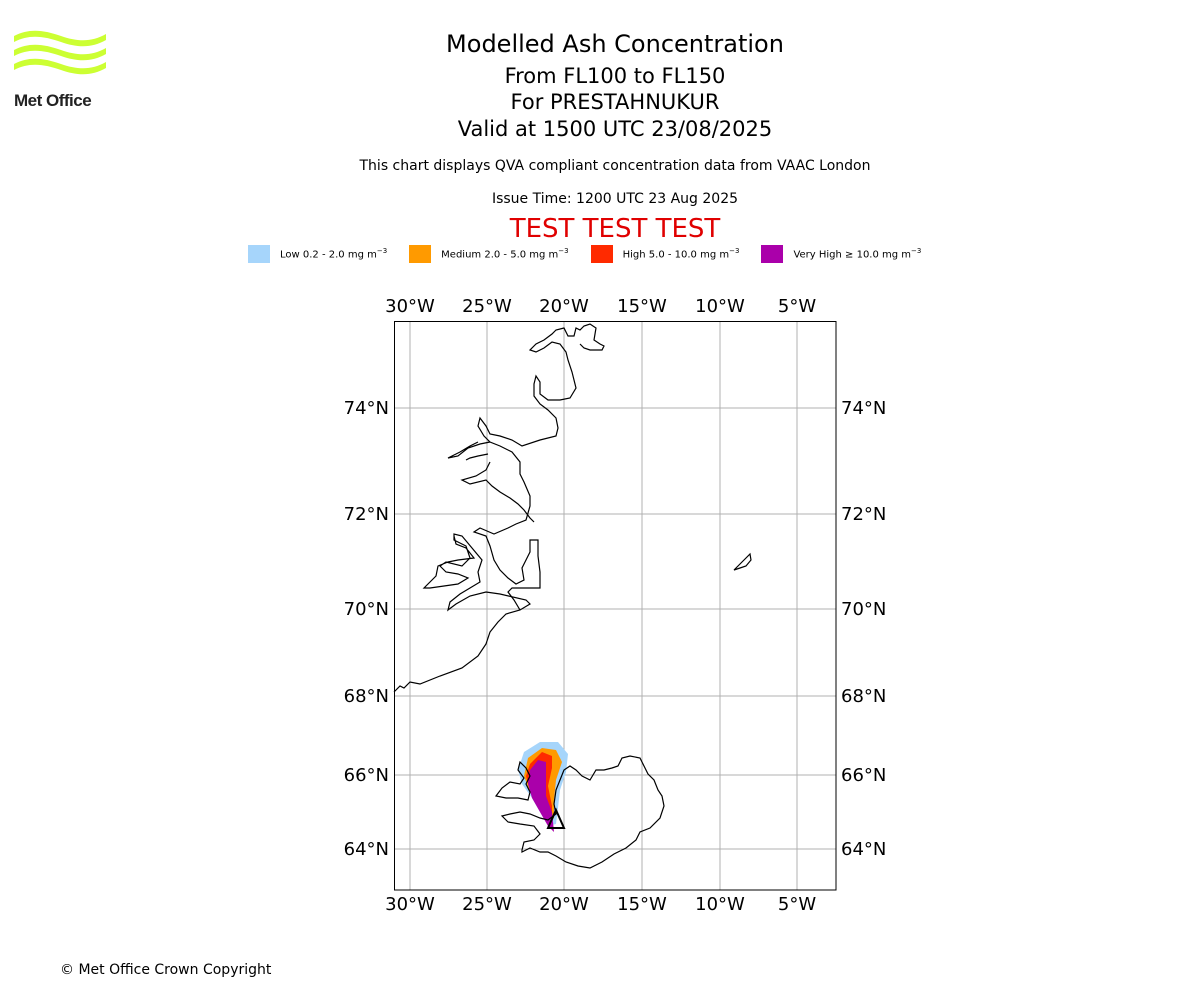 This screenshot has width=1200, height=1000. Describe the element at coordinates (601, 254) in the screenshot. I see `legend-swatch-high` at that location.